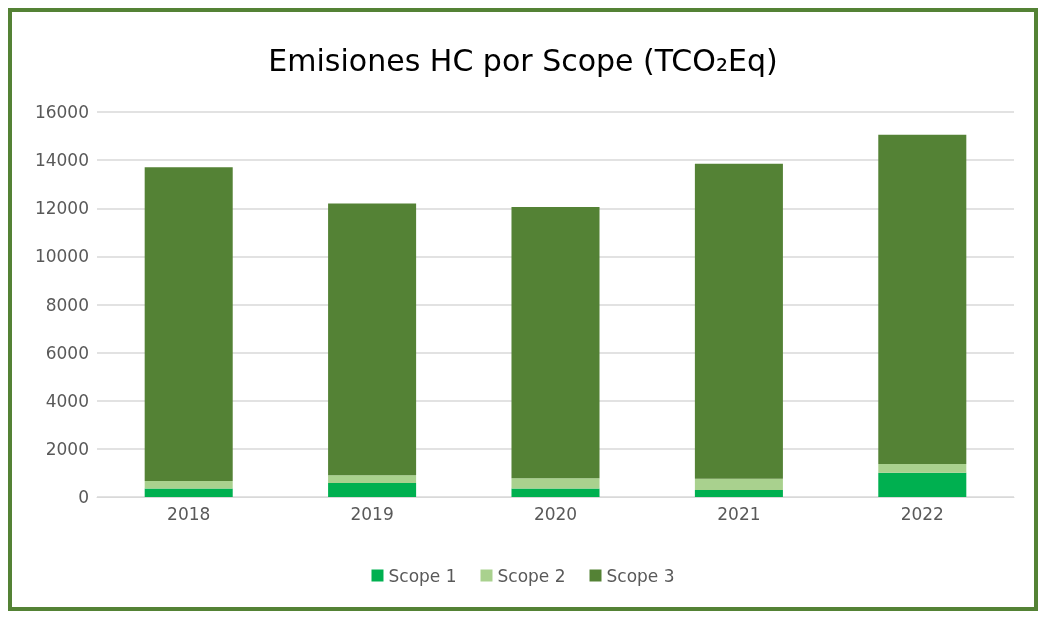 This screenshot has width=1051, height=623. What do you see at coordinates (83, 497) in the screenshot?
I see `y-tick-label: 0` at bounding box center [83, 497].